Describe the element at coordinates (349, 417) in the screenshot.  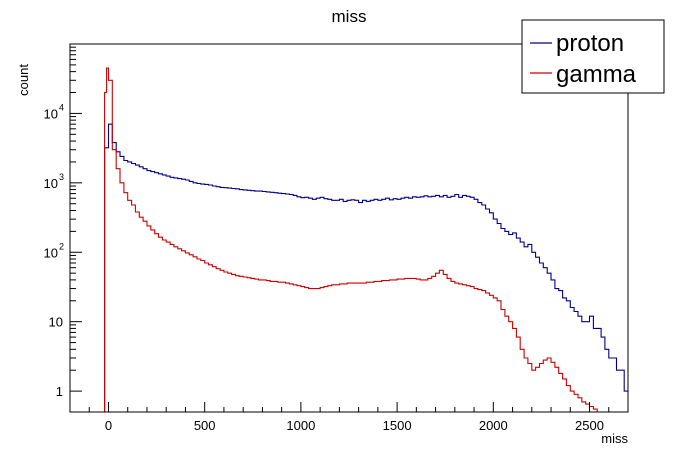
I see `x-axis: 0 500 1000 1500 2000 2500` at that location.